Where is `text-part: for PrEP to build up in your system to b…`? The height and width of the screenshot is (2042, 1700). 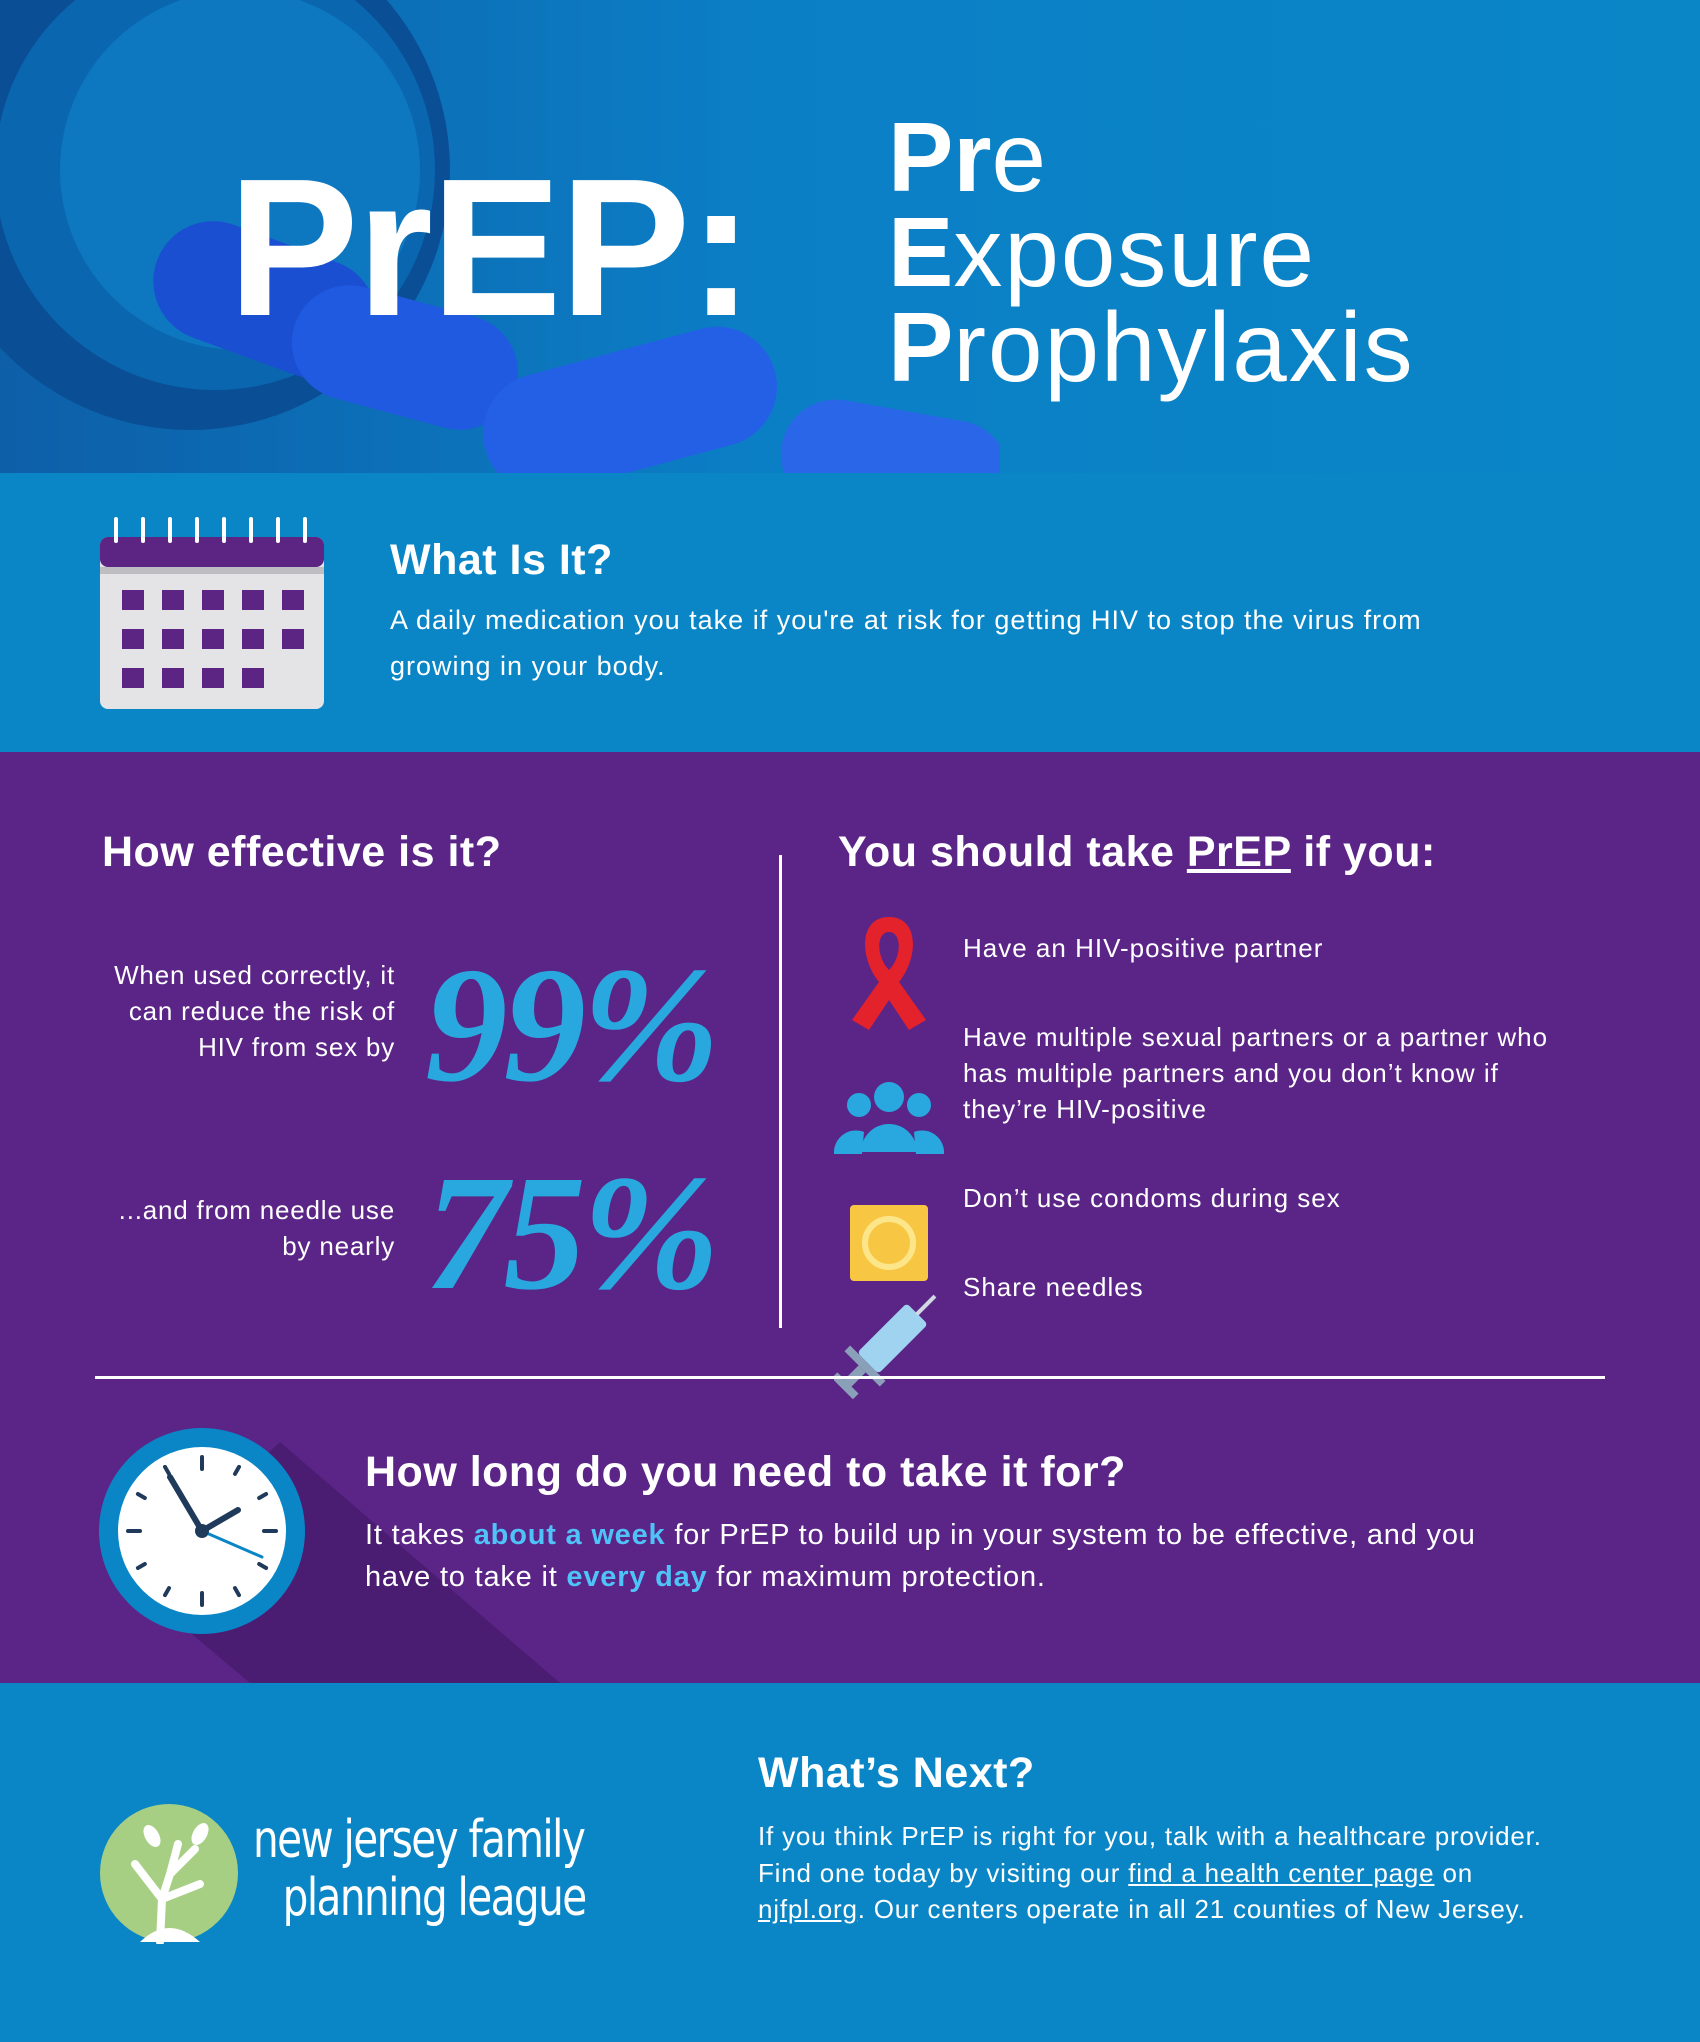 text-part: for PrEP to build up in your system to b… is located at coordinates (920, 1556).